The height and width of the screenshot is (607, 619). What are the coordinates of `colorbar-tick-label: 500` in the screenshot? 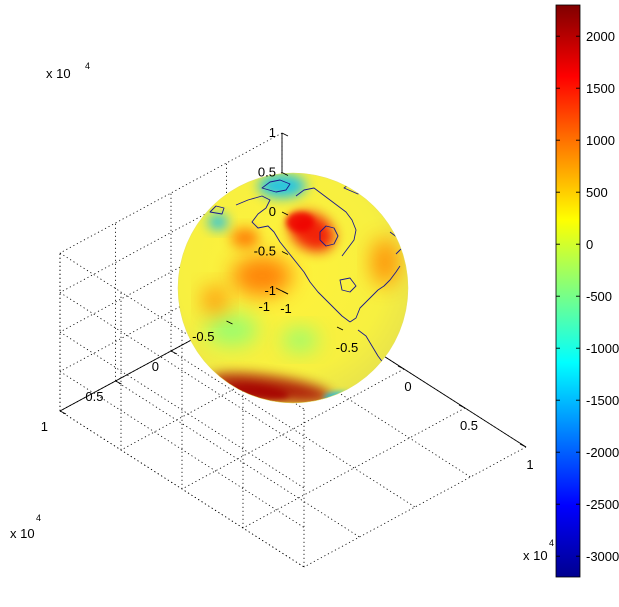 It's located at (597, 192).